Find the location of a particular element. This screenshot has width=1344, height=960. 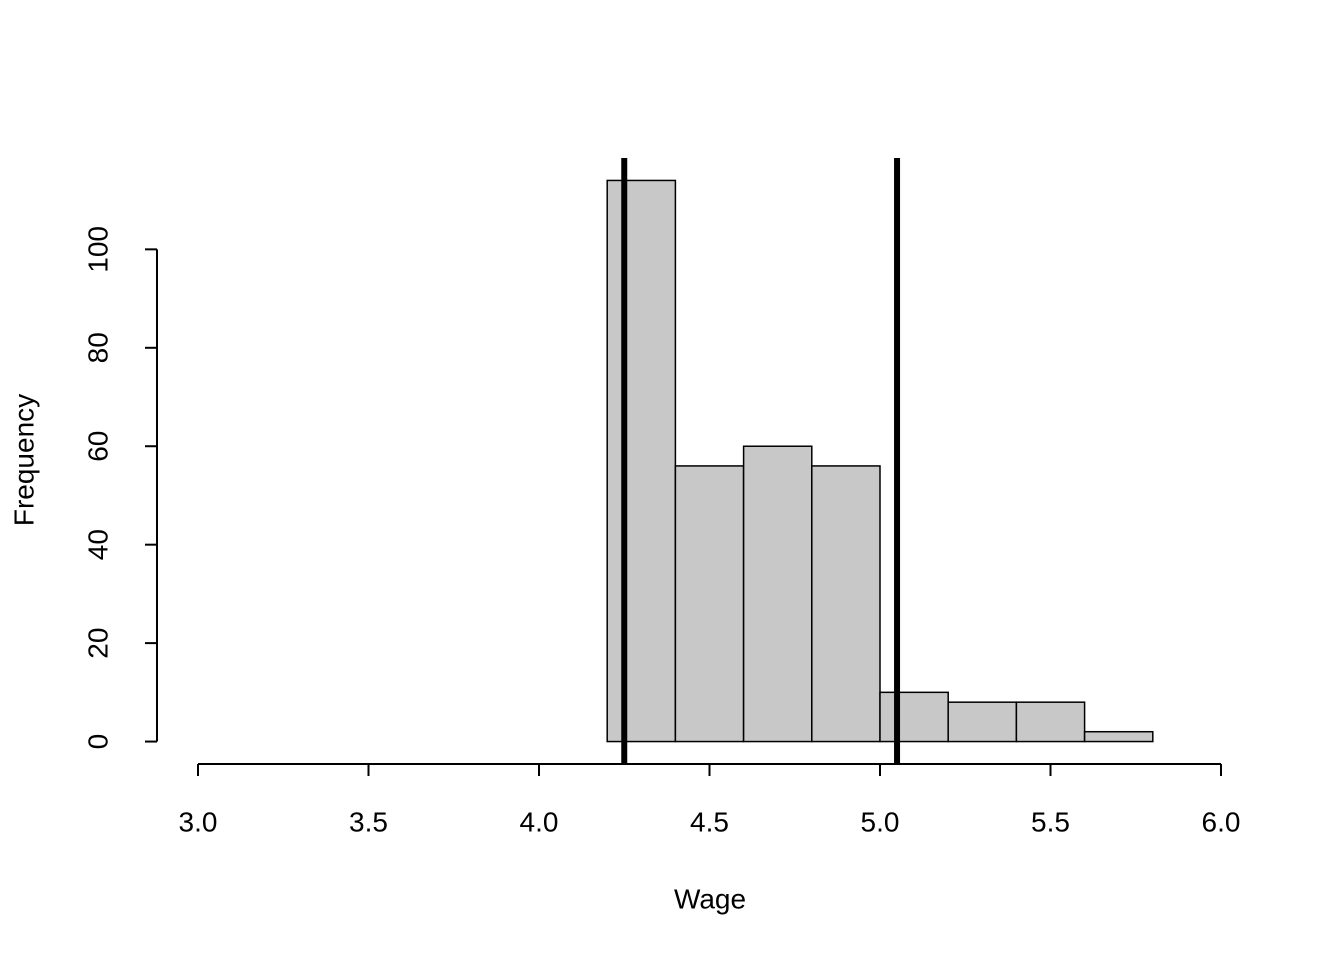

x-tick-label: 5.5 is located at coordinates (1050, 821).